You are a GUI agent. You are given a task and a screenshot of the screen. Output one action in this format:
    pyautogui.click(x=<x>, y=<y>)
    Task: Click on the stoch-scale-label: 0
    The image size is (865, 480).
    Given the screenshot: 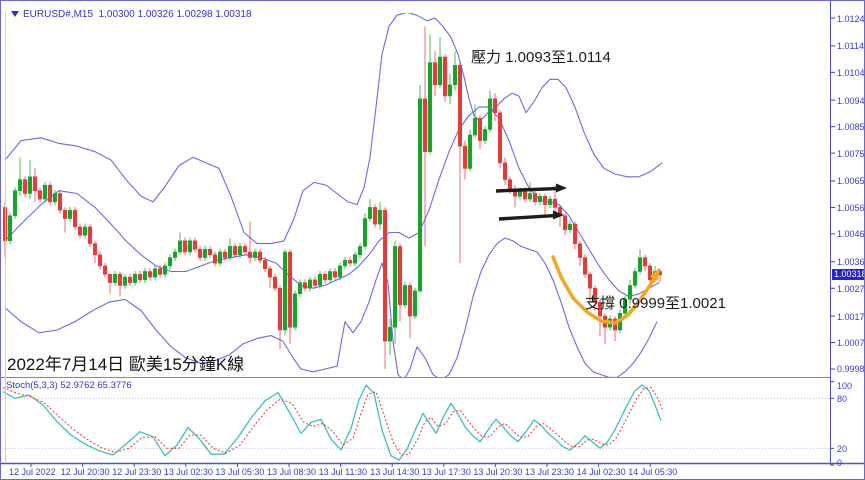 What is the action you would take?
    pyautogui.click(x=840, y=463)
    